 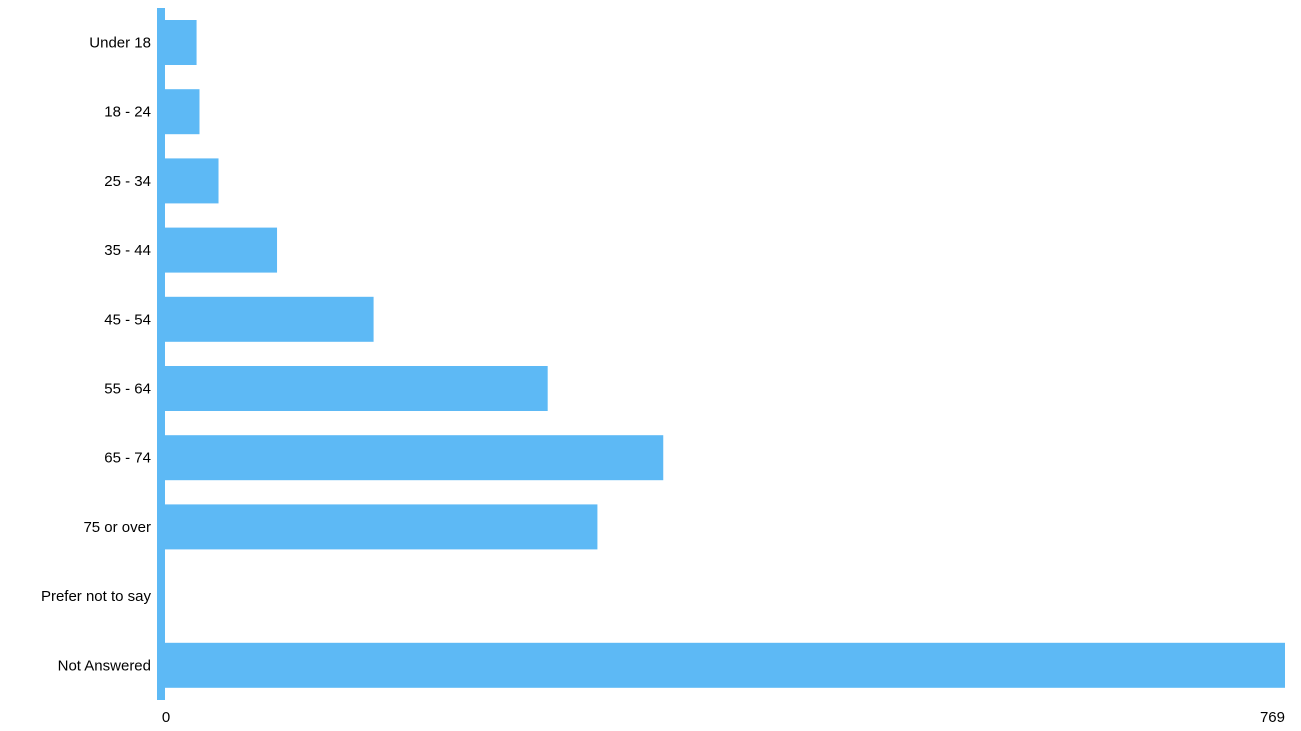 I want to click on category-label: 75 or over, so click(x=117, y=527).